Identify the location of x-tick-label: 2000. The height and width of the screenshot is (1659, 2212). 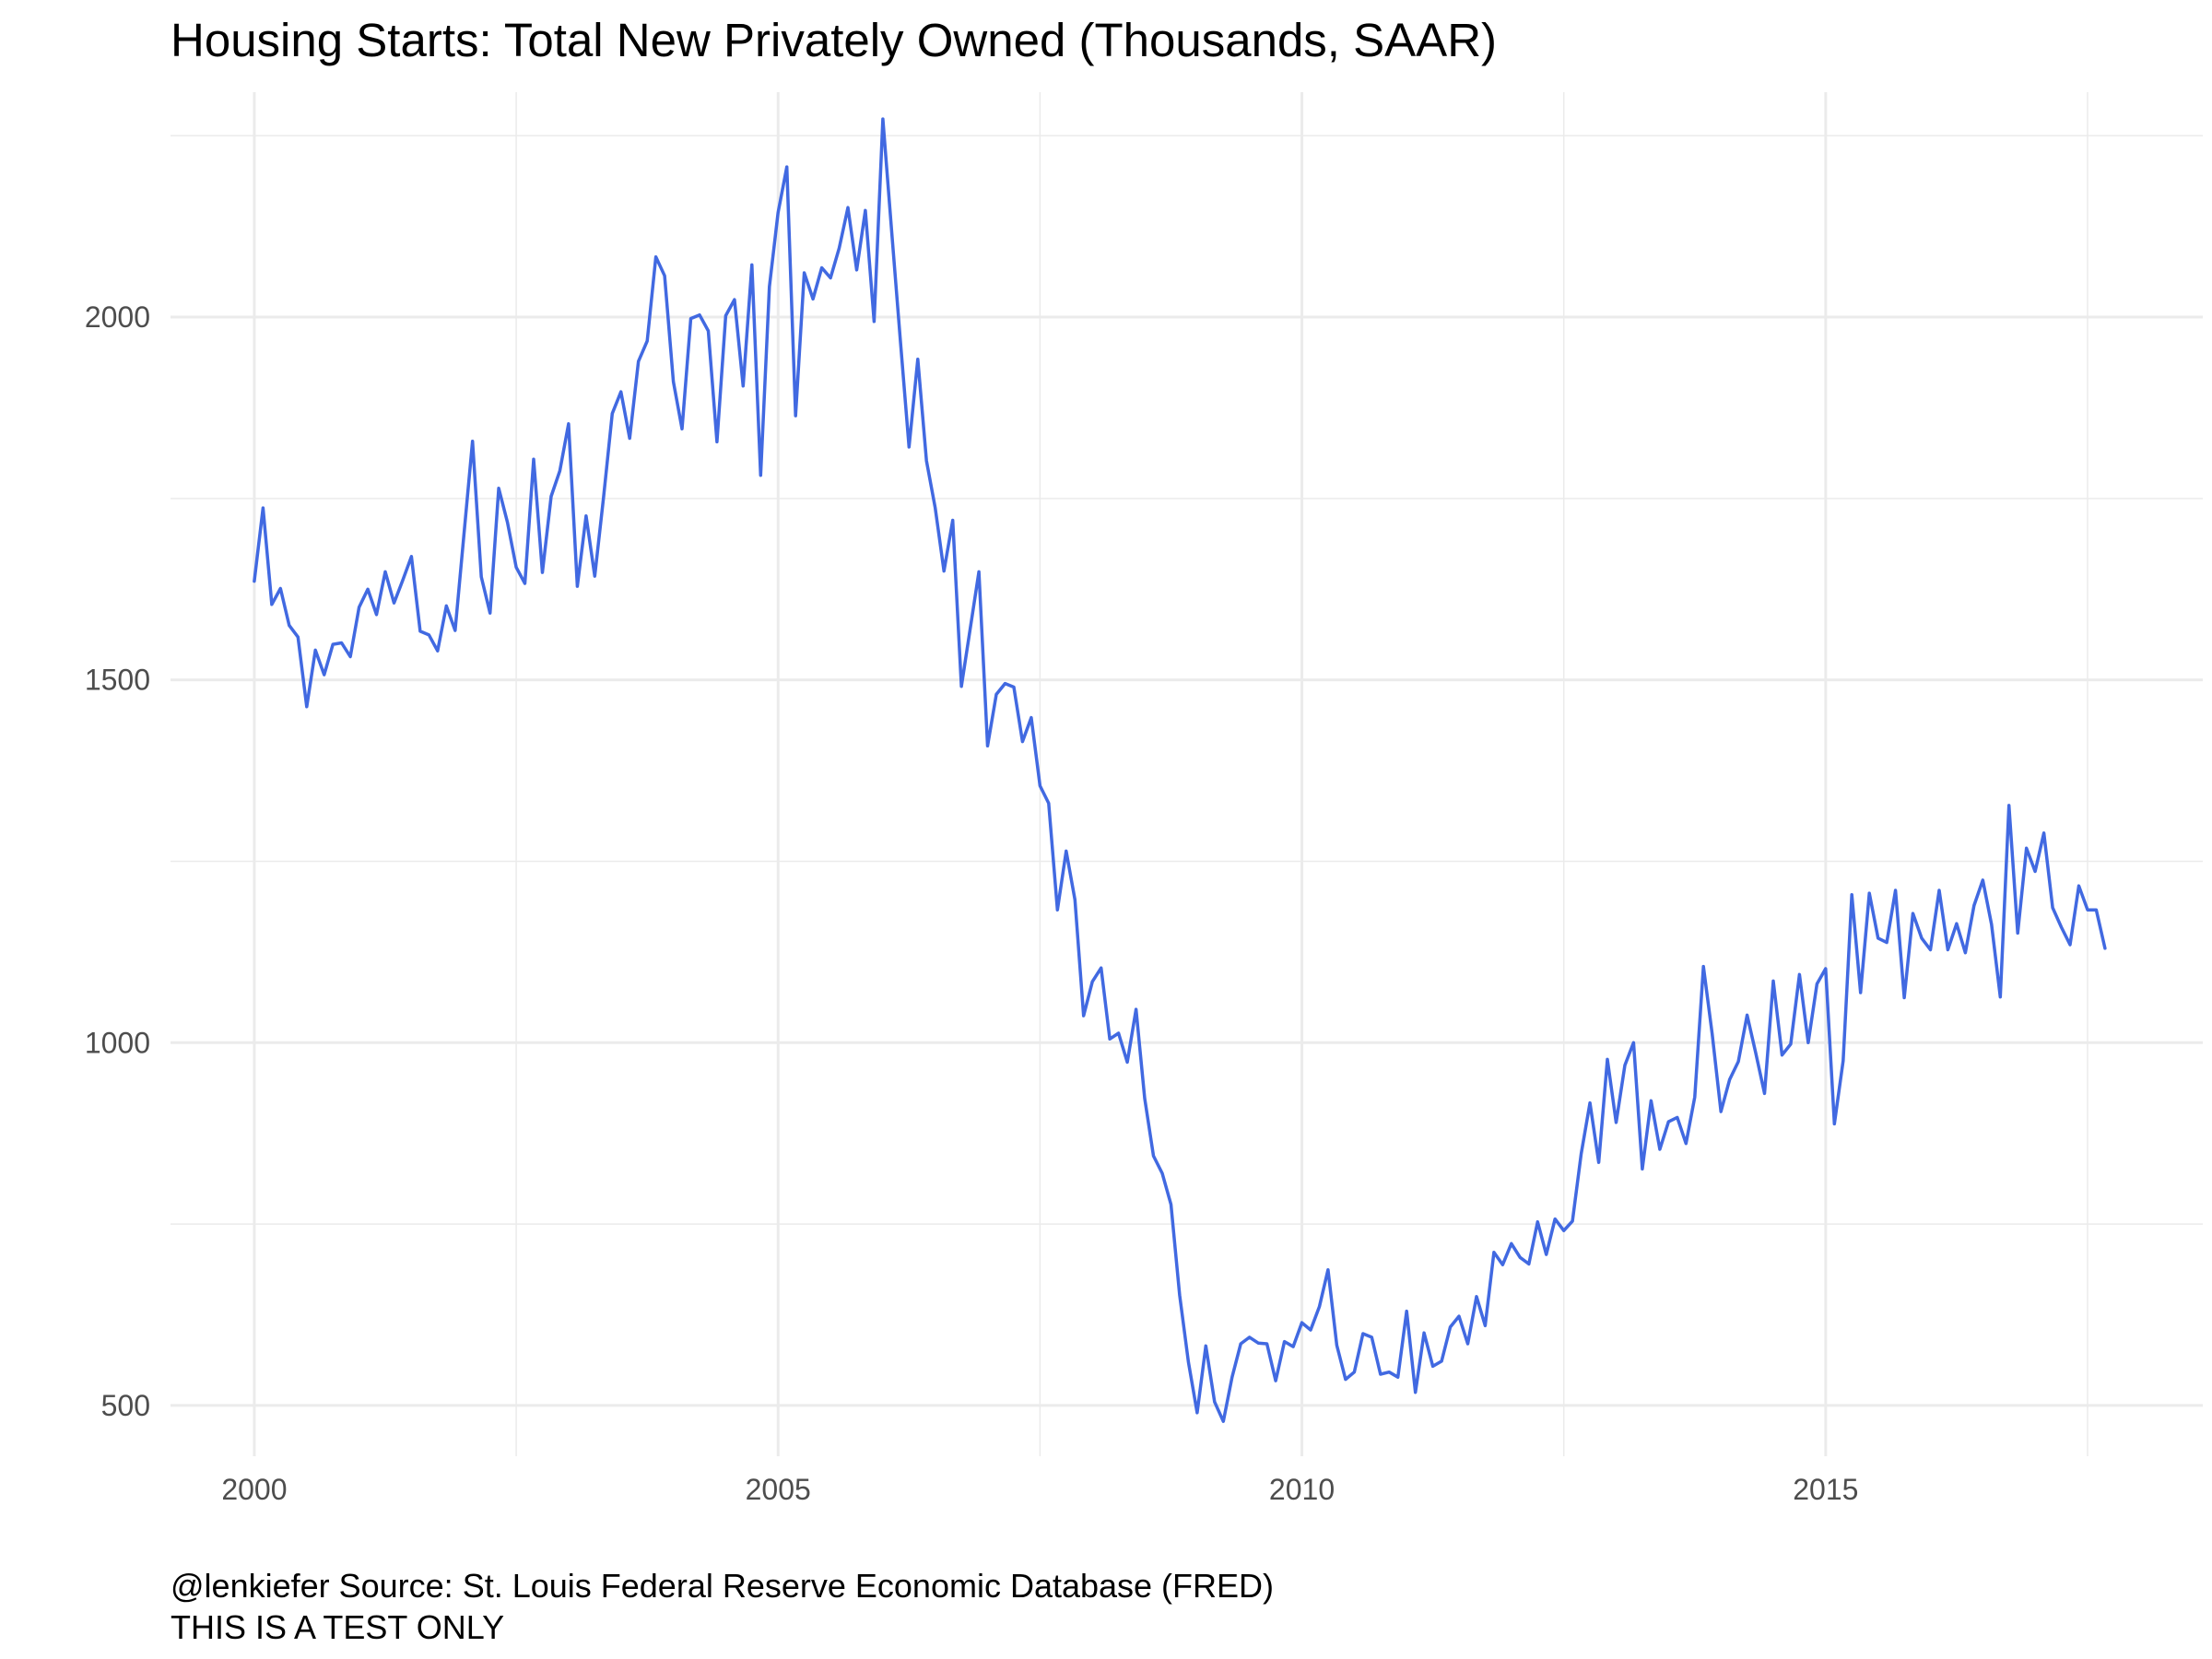
(254, 1489).